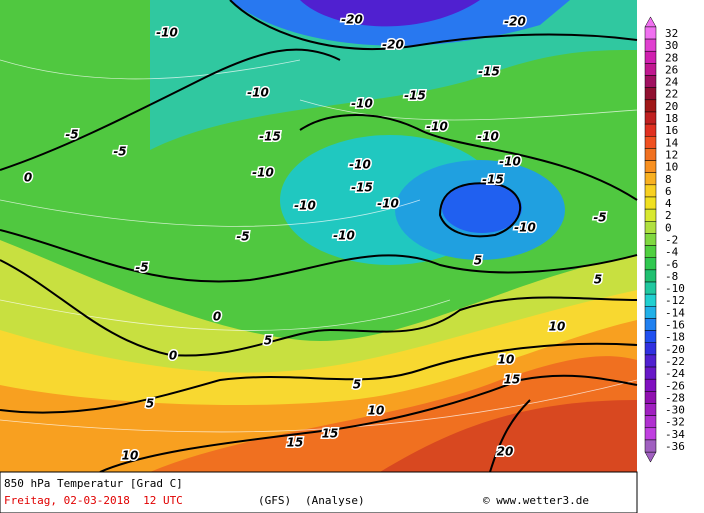 The width and height of the screenshot is (704, 513). I want to click on colorbar-label: -26, so click(675, 385).